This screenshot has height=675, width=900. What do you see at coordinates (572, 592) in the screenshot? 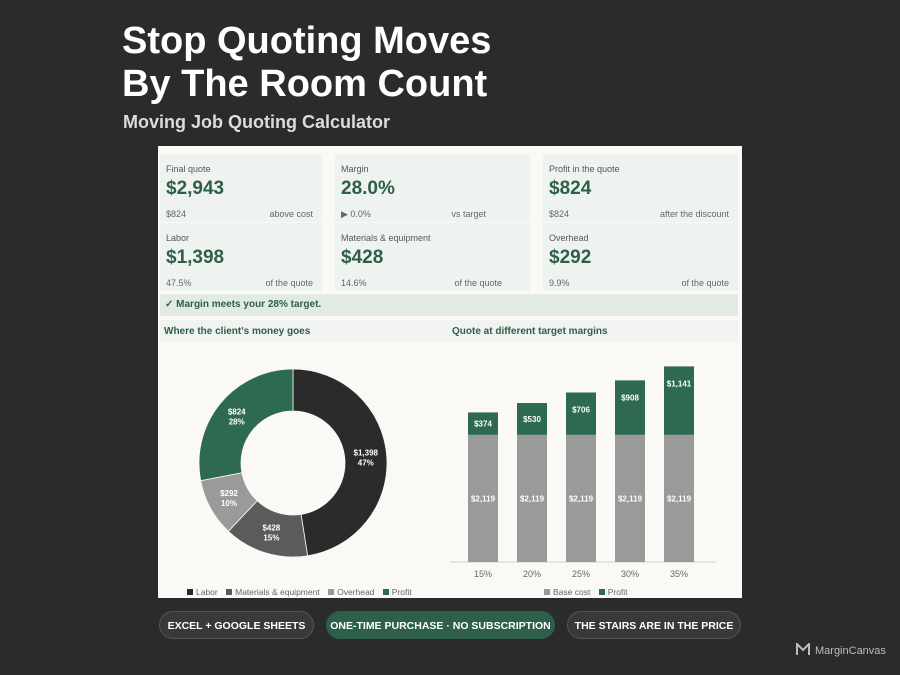
I see `legend-label: Base cost` at bounding box center [572, 592].